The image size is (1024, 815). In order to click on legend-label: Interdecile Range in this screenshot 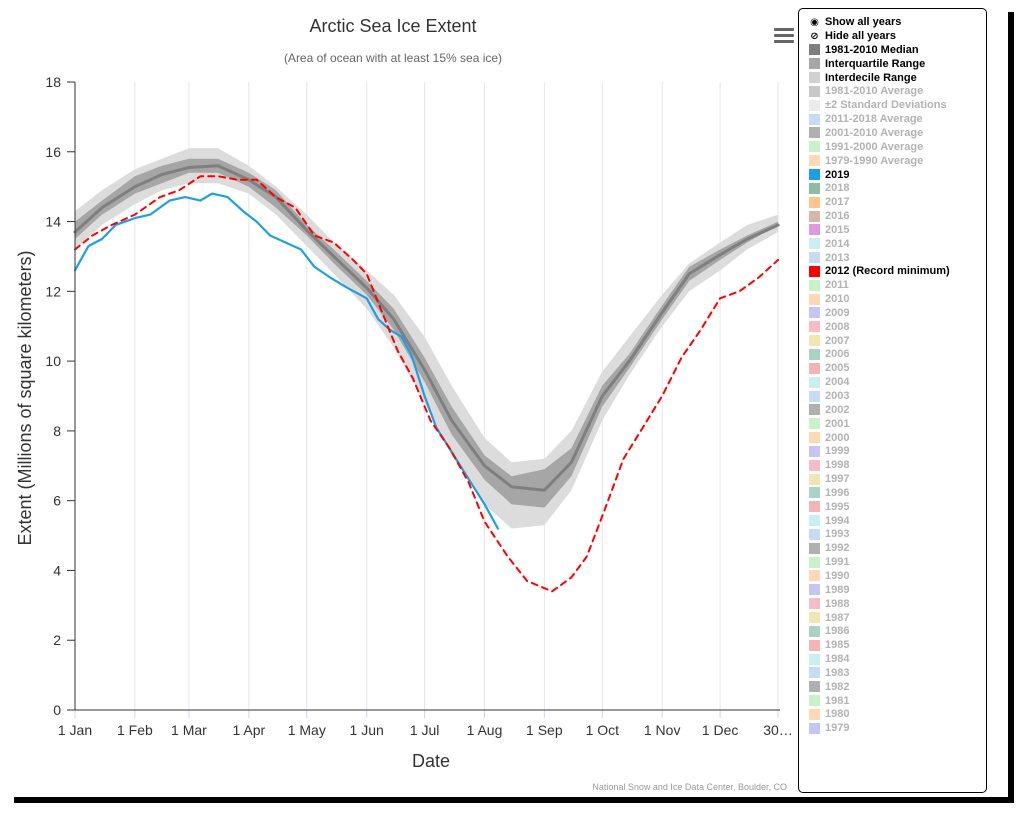, I will do `click(871, 77)`.